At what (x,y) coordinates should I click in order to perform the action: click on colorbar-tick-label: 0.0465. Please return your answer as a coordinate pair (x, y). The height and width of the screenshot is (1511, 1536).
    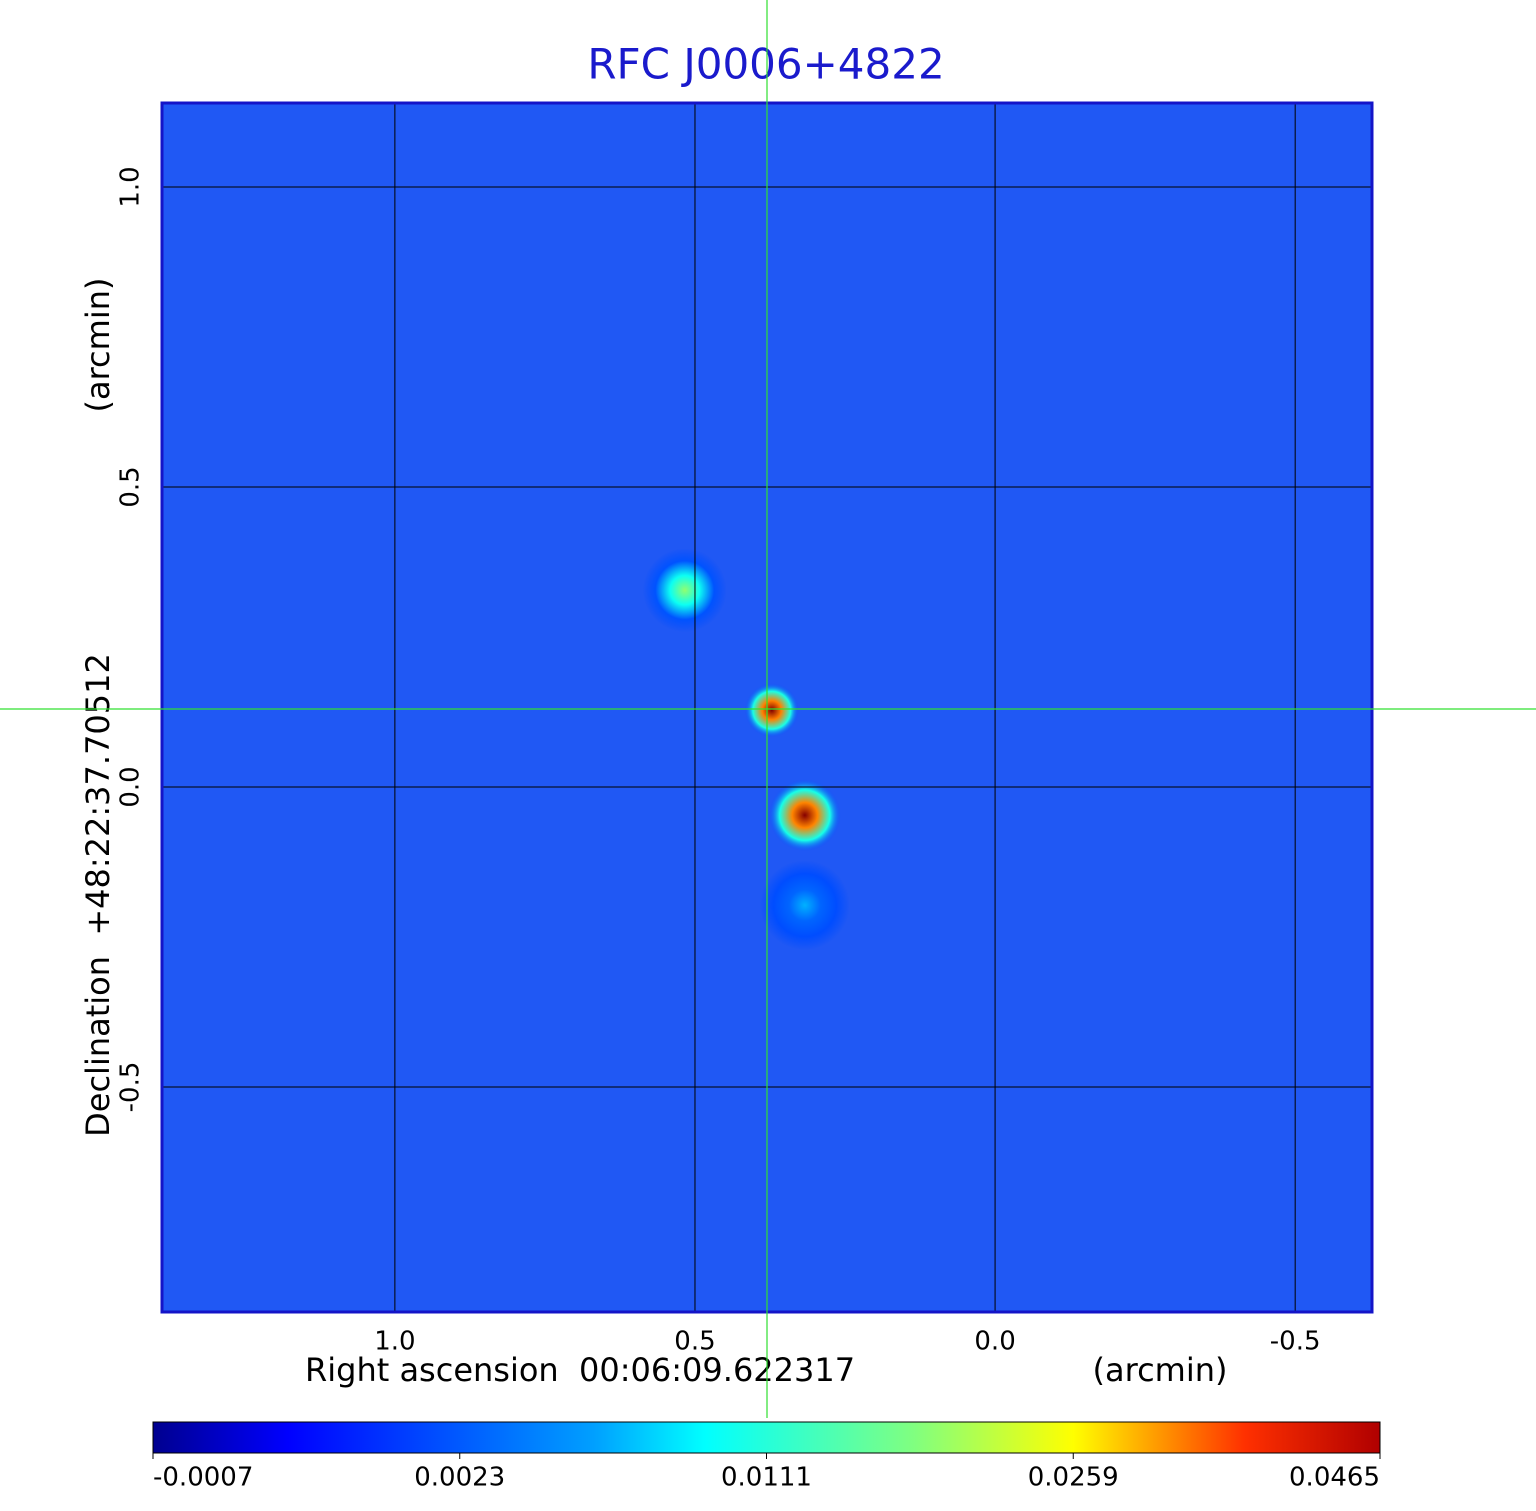
    Looking at the image, I should click on (1334, 1478).